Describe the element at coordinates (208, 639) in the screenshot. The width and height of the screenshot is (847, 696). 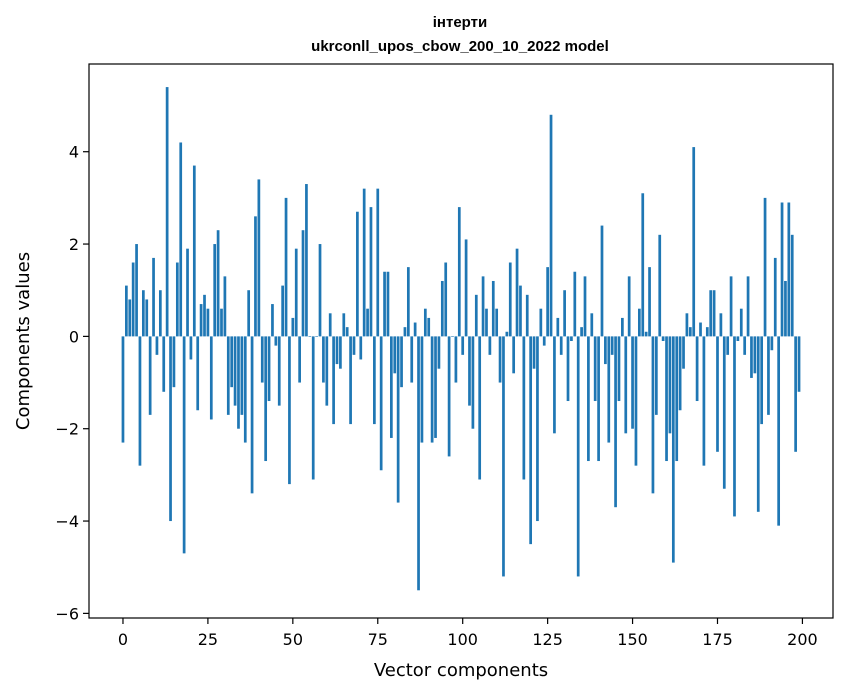
I see `x-tick-label: 25` at that location.